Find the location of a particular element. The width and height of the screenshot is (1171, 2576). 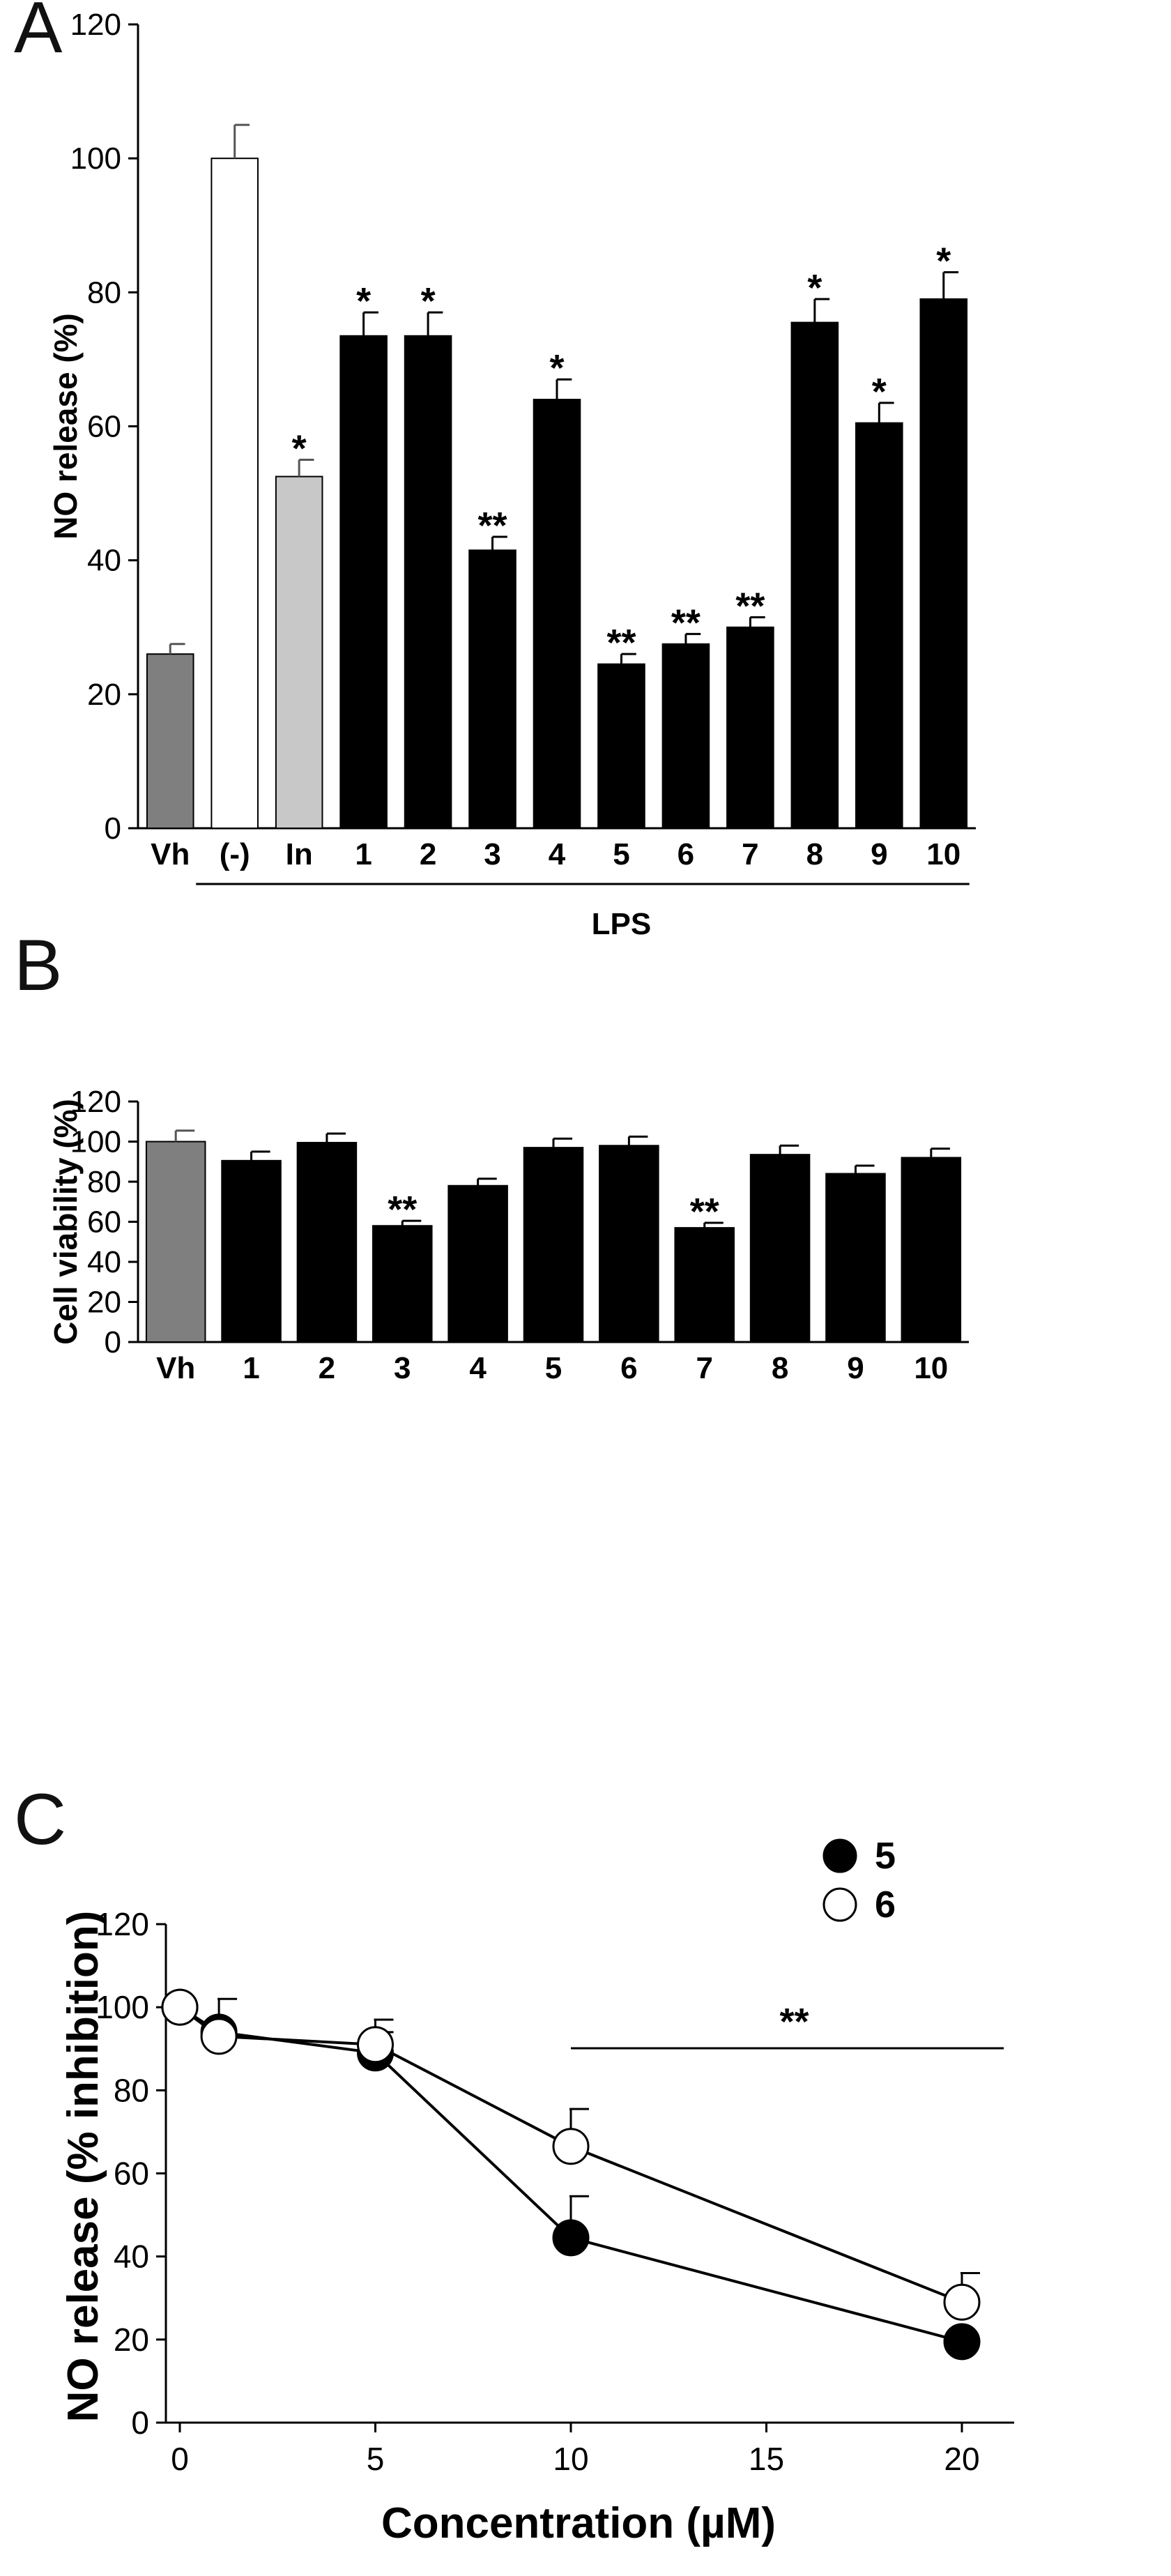

legend-label-6: 6 is located at coordinates (885, 1905).